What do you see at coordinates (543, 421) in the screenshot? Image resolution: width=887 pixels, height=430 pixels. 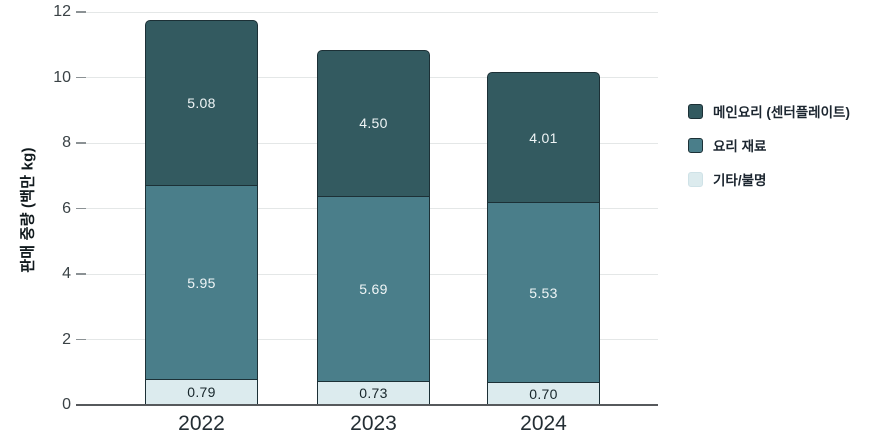 I see `xtick-label: 2024` at bounding box center [543, 421].